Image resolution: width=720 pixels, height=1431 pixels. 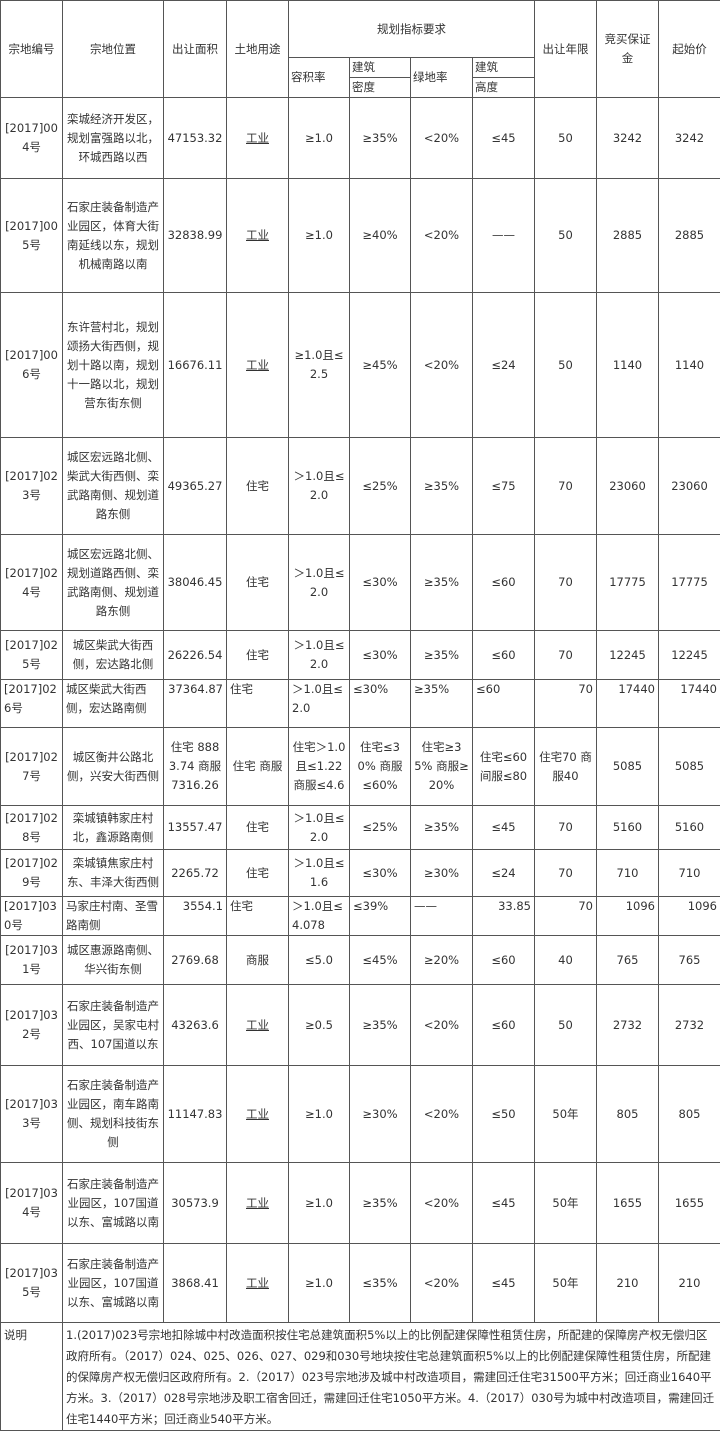 I want to click on cell-location: 城区衡井公路北侧，兴安大街西侧, so click(x=113, y=767).